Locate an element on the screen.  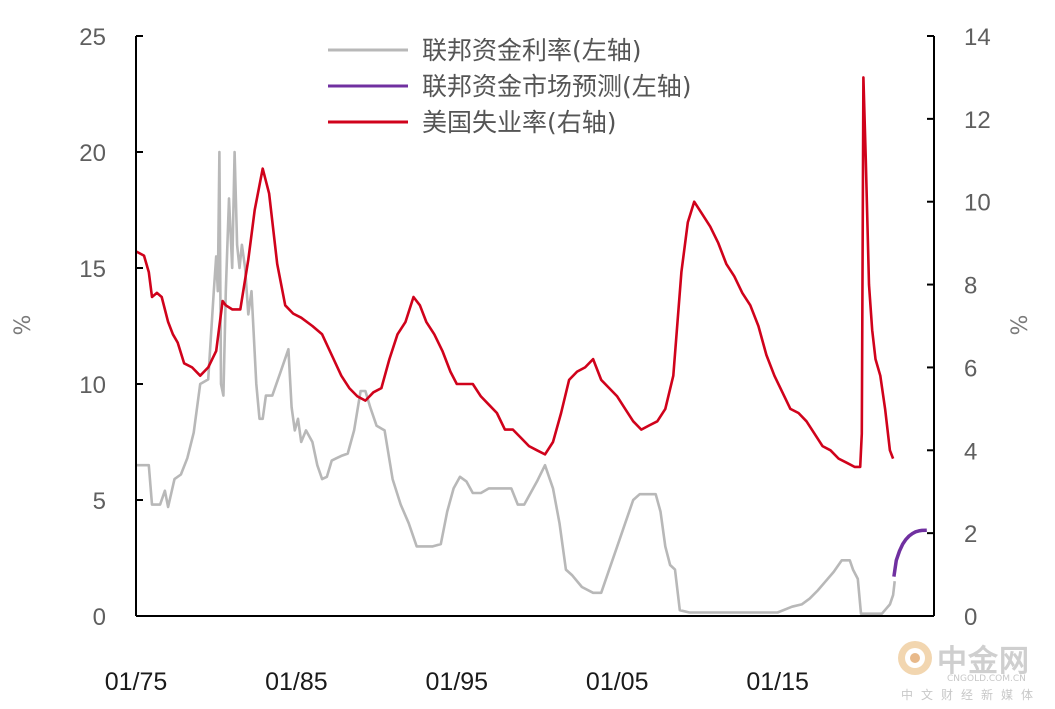
y-left-tick-label: 15 is located at coordinates (92, 269).